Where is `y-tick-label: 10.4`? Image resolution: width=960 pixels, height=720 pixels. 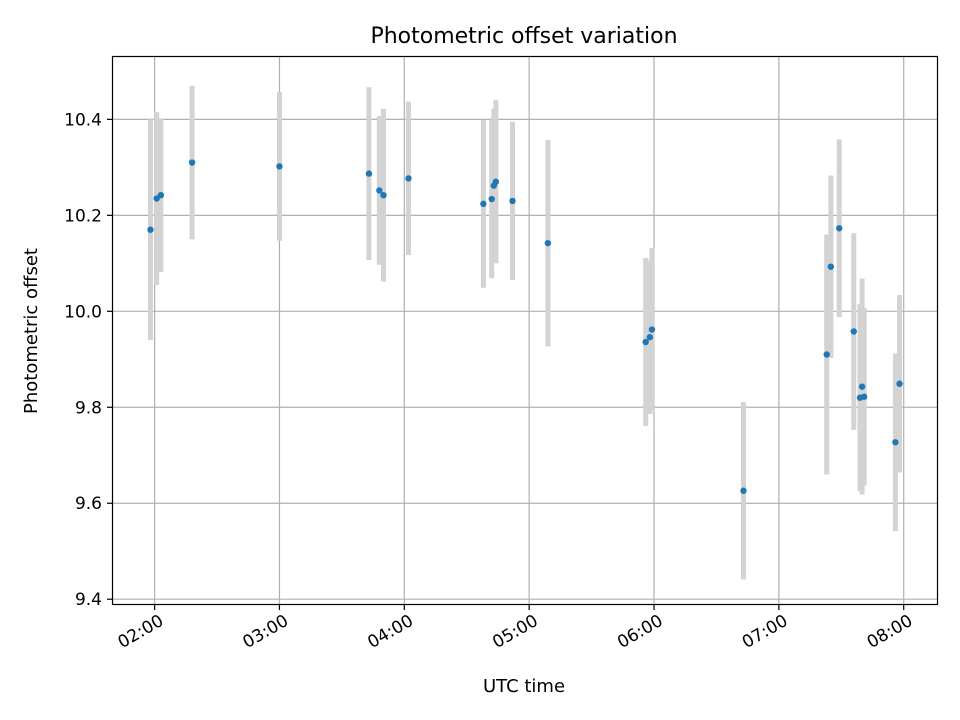
y-tick-label: 10.4 is located at coordinates (83, 120).